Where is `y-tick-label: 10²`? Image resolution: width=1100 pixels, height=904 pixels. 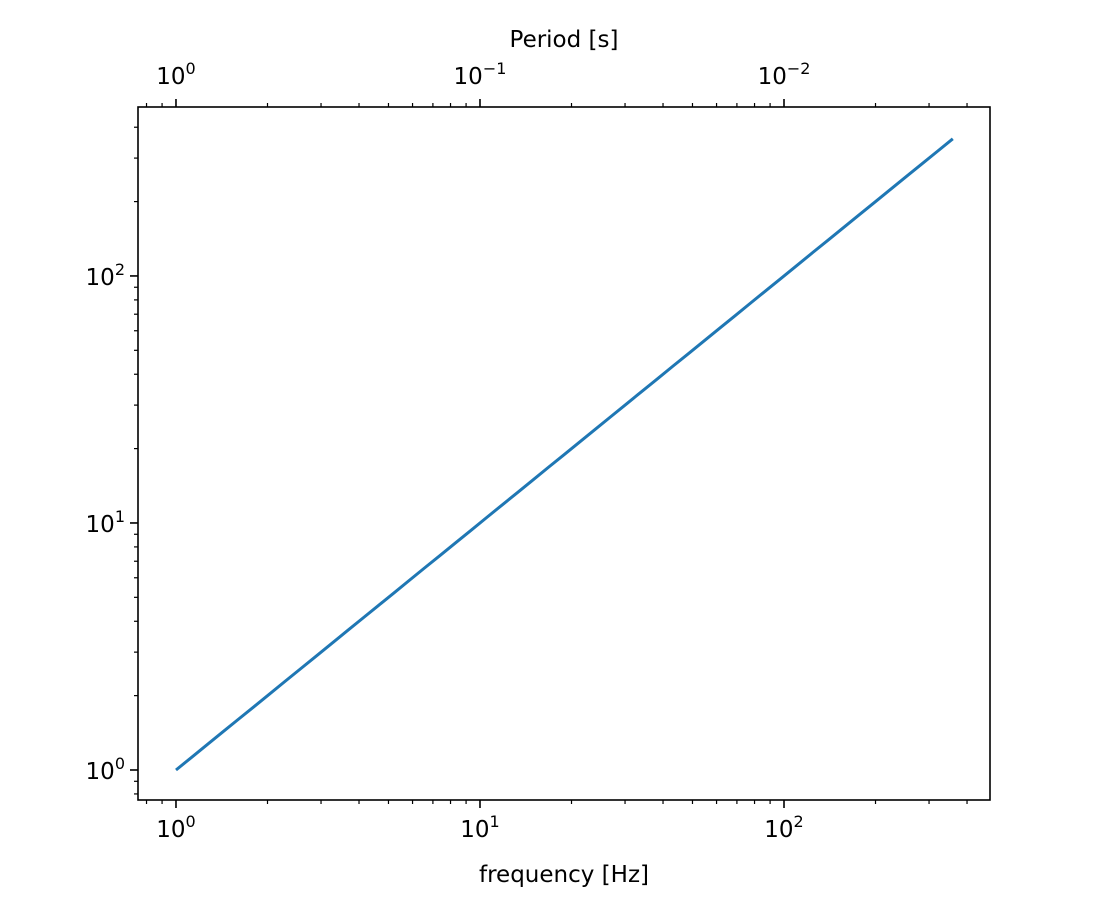 y-tick-label: 10² is located at coordinates (105, 275).